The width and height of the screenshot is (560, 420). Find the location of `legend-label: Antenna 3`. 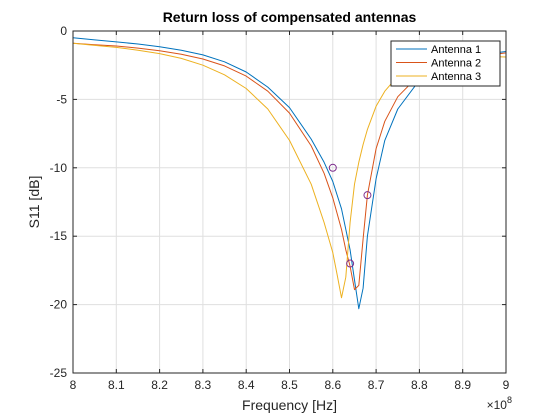

legend-label: Antenna 3 is located at coordinates (456, 77).